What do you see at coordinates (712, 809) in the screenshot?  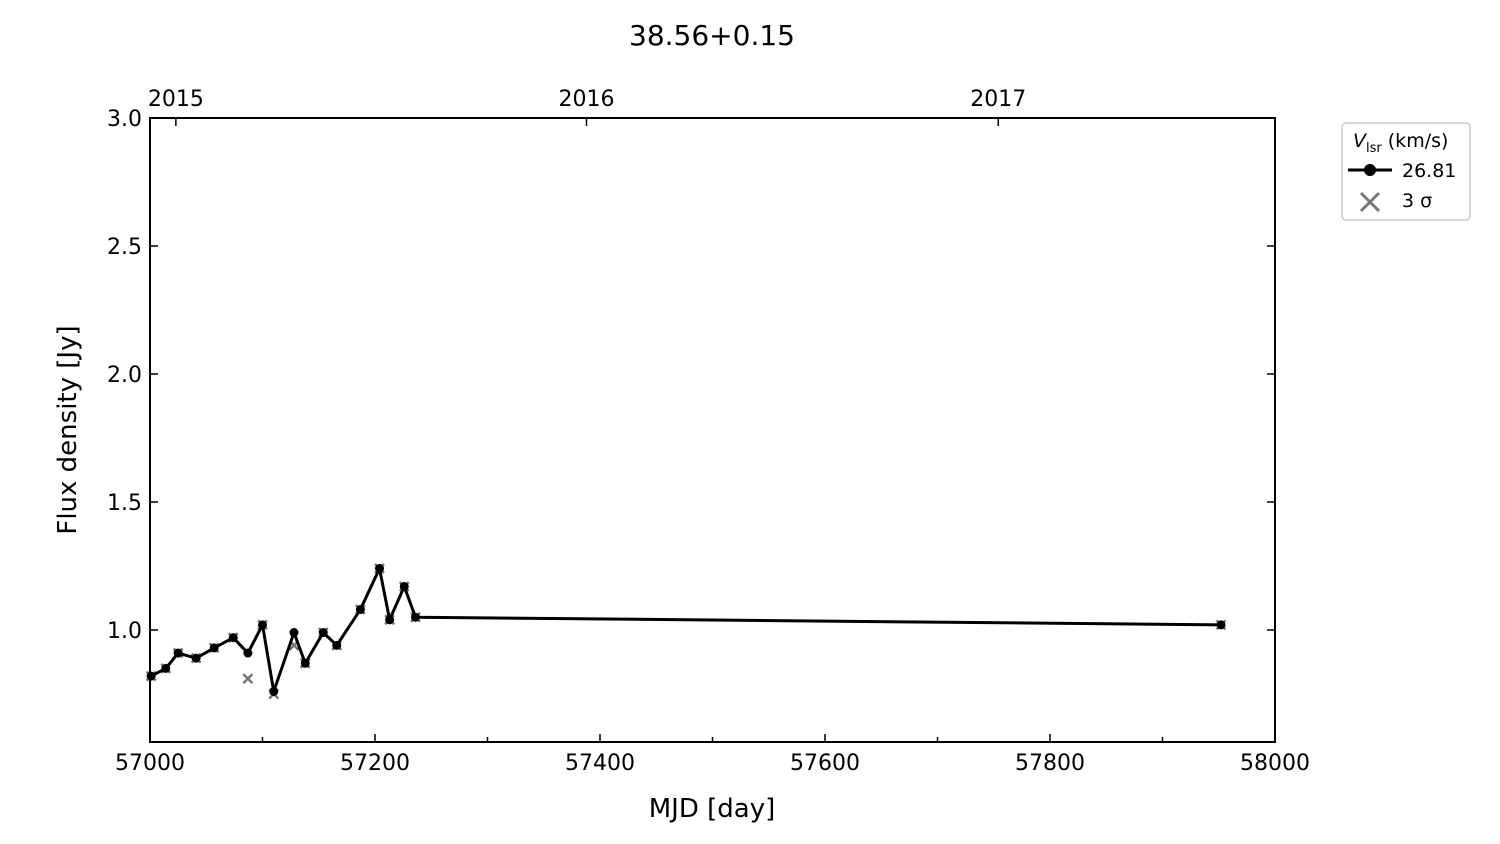 I see `x-axis-label: MJD [day]` at bounding box center [712, 809].